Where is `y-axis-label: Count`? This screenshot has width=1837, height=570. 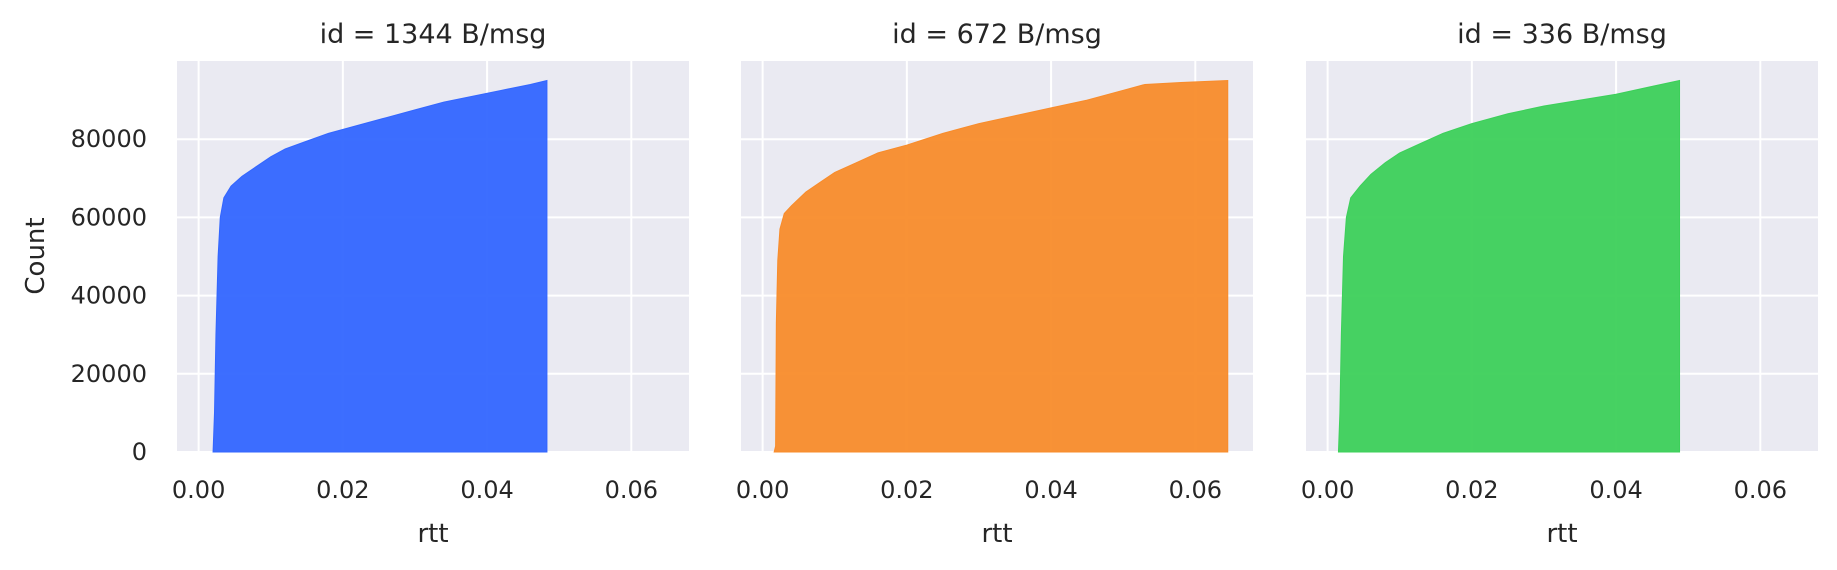 y-axis-label: Count is located at coordinates (36, 255).